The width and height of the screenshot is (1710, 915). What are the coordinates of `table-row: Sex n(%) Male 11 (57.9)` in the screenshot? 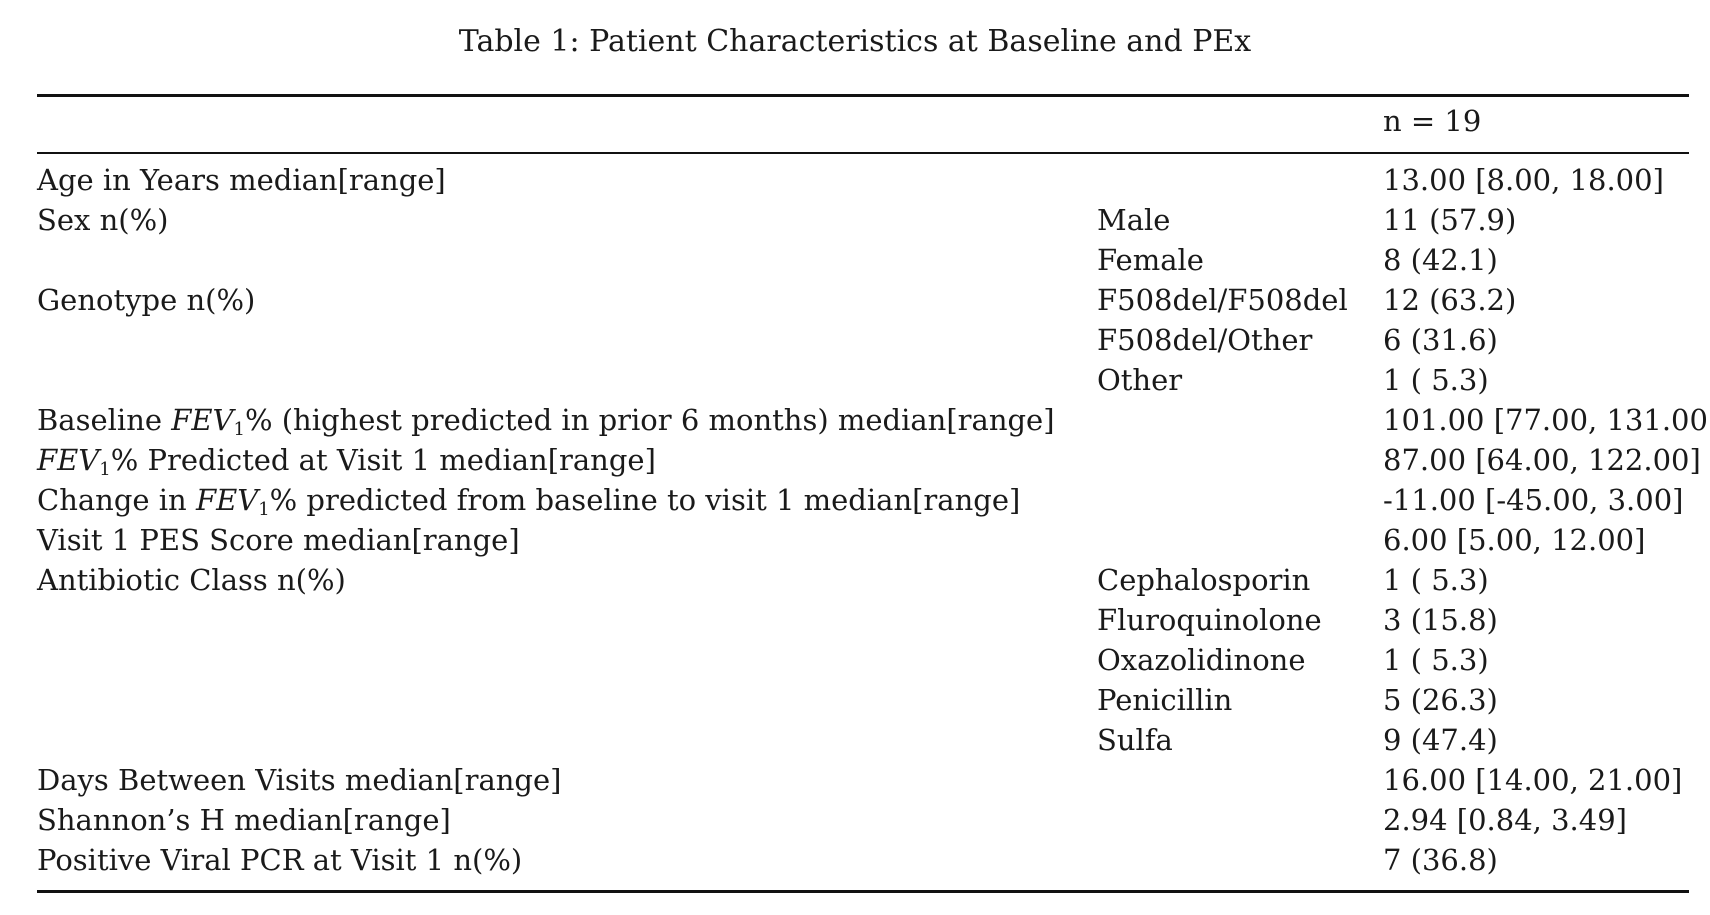 It's located at (855, 220).